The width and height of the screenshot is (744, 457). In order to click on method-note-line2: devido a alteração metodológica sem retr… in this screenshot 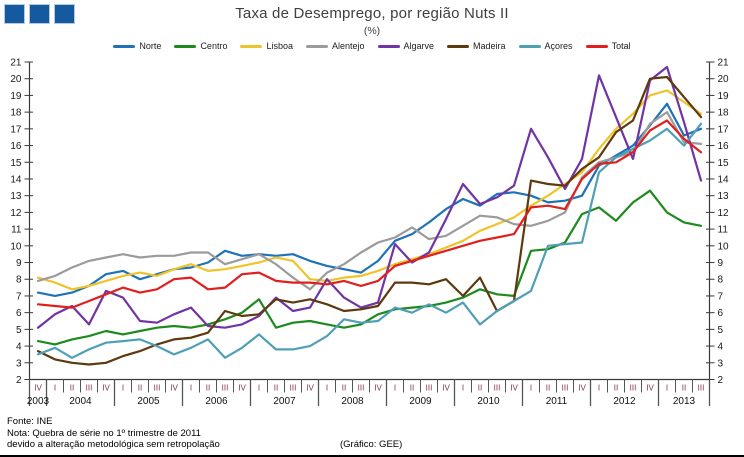, I will do `click(113, 444)`.